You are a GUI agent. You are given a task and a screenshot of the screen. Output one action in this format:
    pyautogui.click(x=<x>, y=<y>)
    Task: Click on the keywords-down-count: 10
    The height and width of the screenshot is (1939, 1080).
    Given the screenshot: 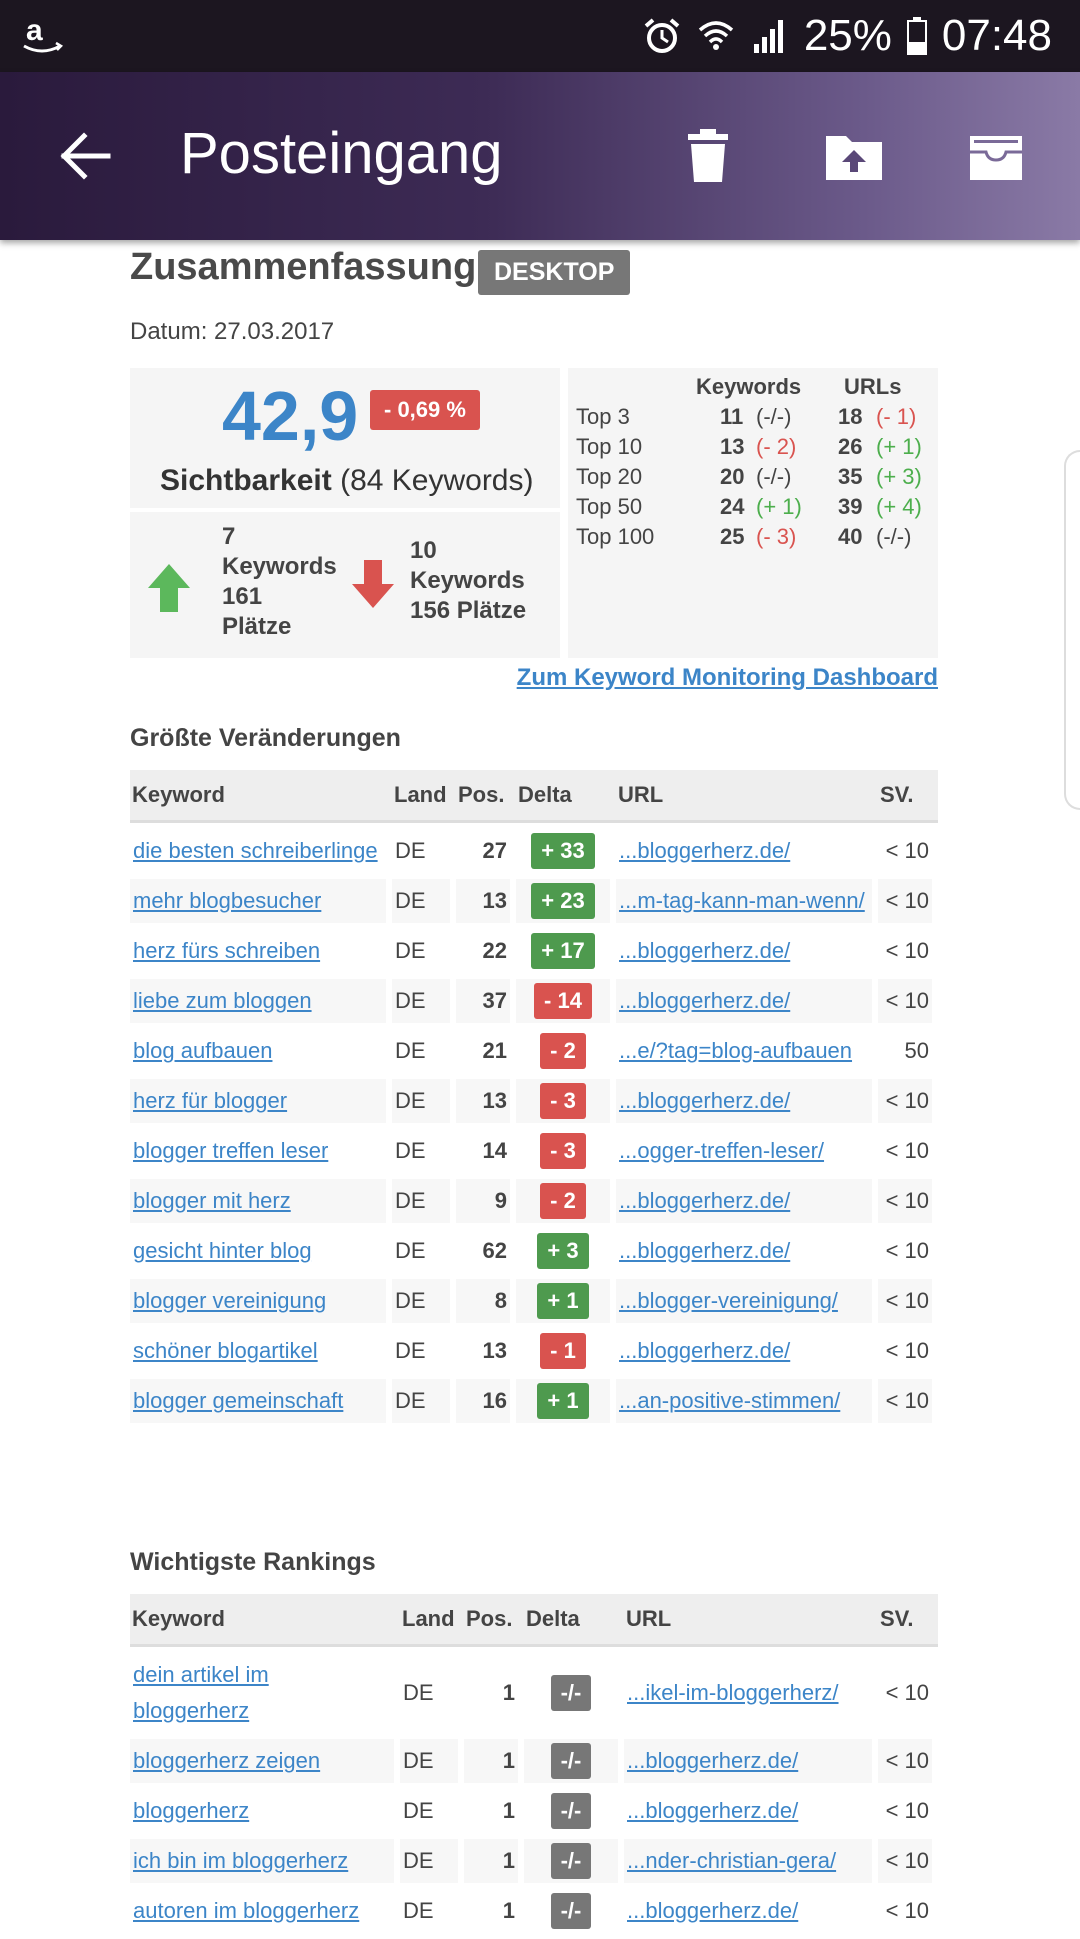 What is the action you would take?
    pyautogui.click(x=423, y=550)
    